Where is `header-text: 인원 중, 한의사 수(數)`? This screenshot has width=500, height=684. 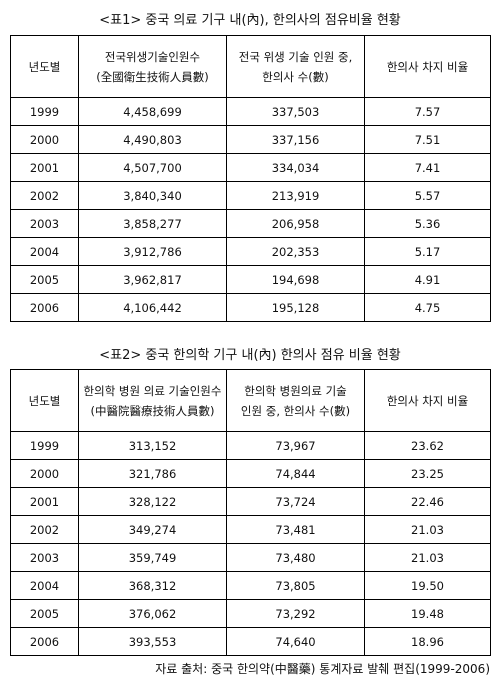 header-text: 인원 중, 한의사 수(數) is located at coordinates (295, 410).